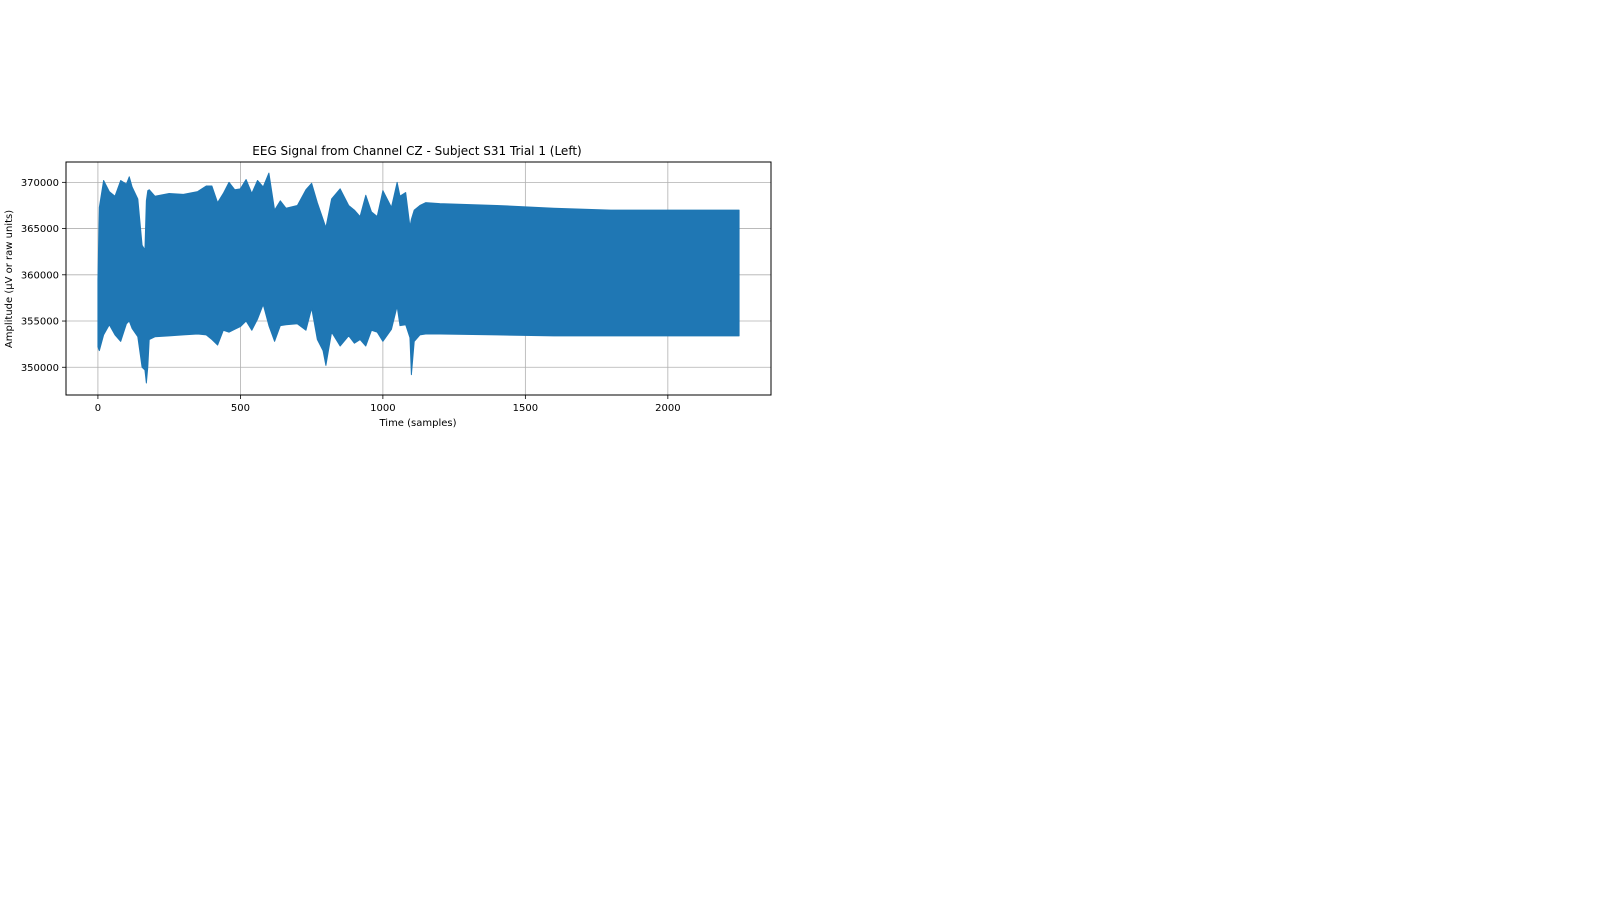  Describe the element at coordinates (98, 408) in the screenshot. I see `x-tick-label: 0` at that location.